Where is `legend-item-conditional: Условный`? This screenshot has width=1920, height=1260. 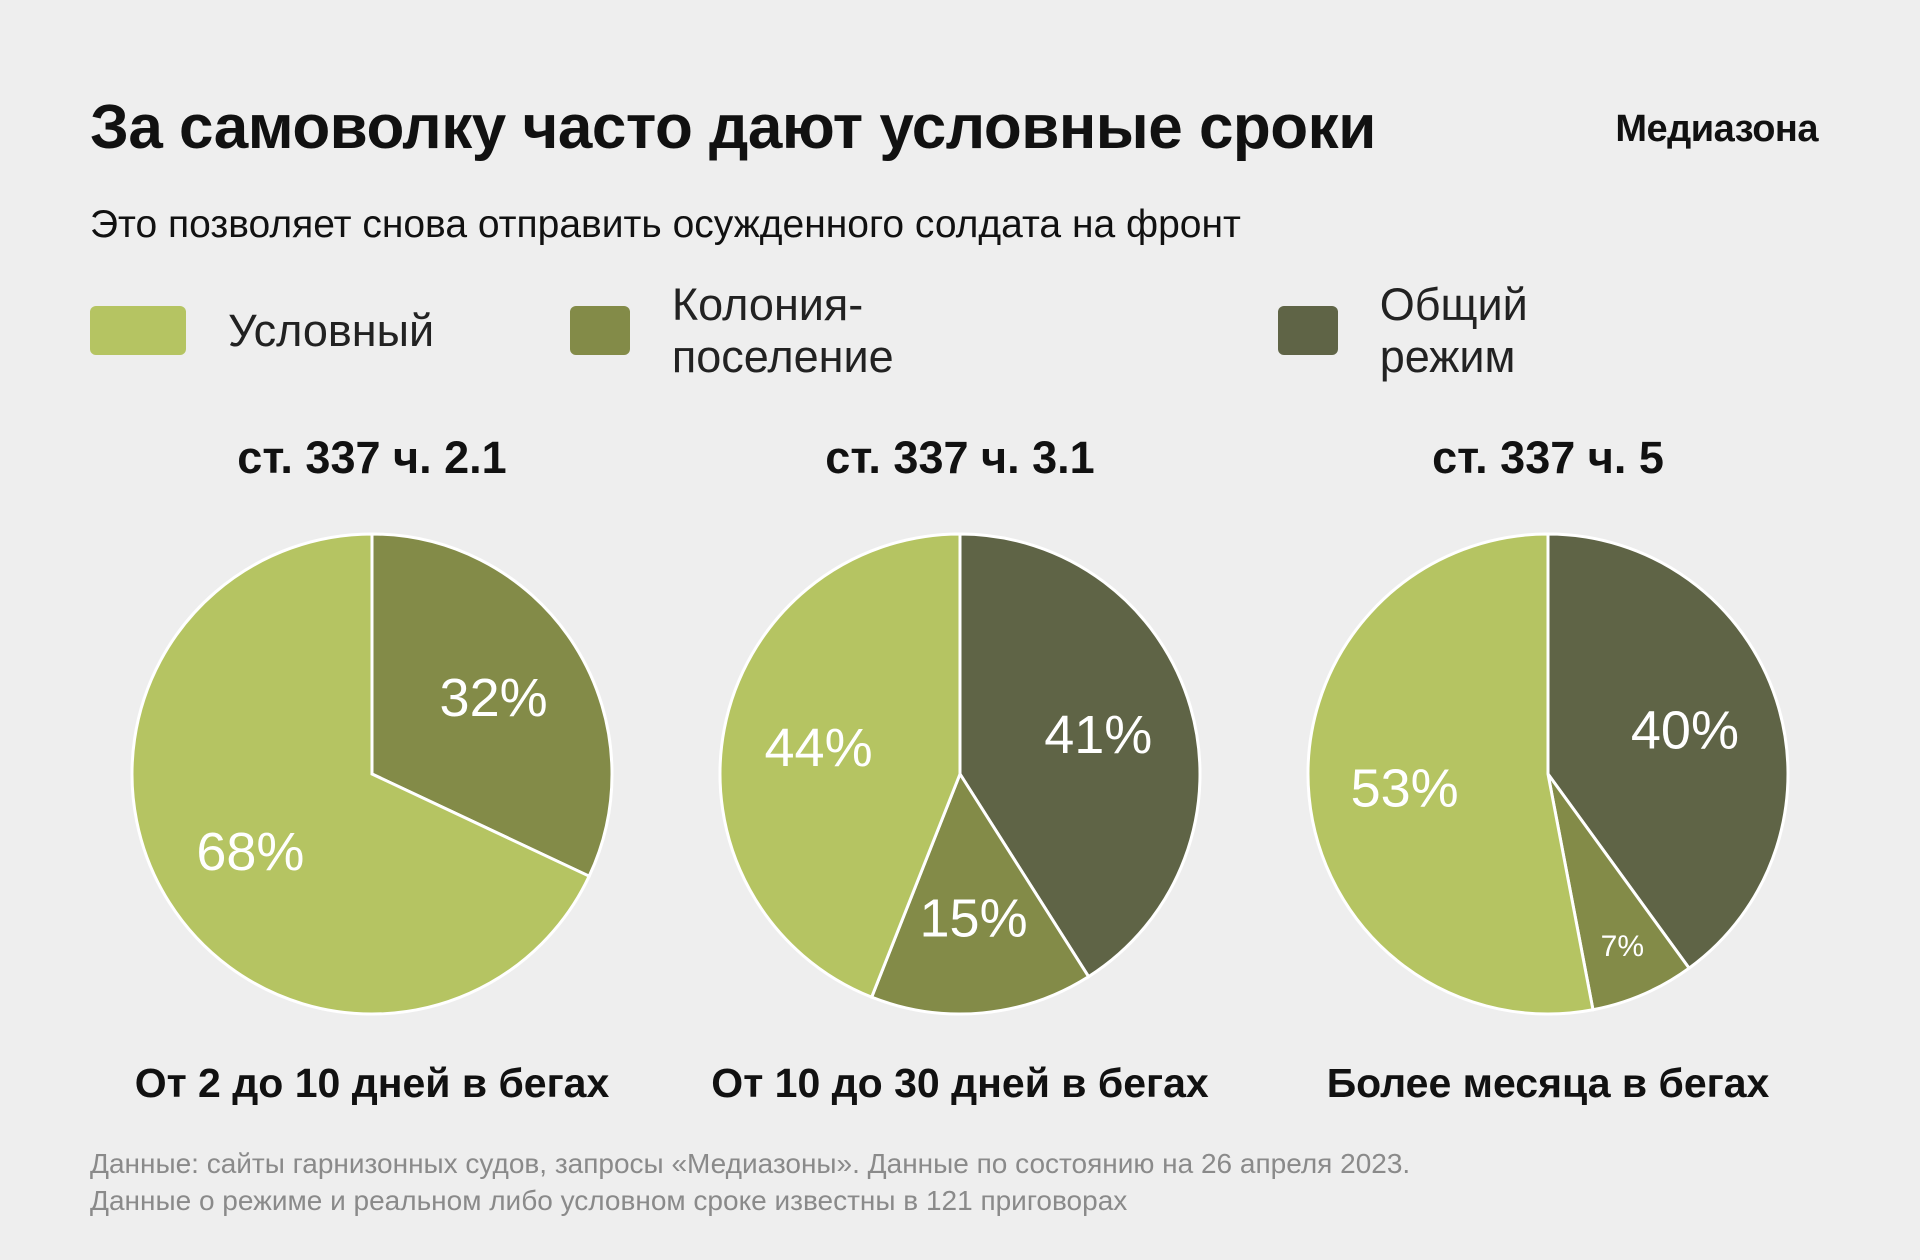 legend-item-conditional: Условный is located at coordinates (262, 330).